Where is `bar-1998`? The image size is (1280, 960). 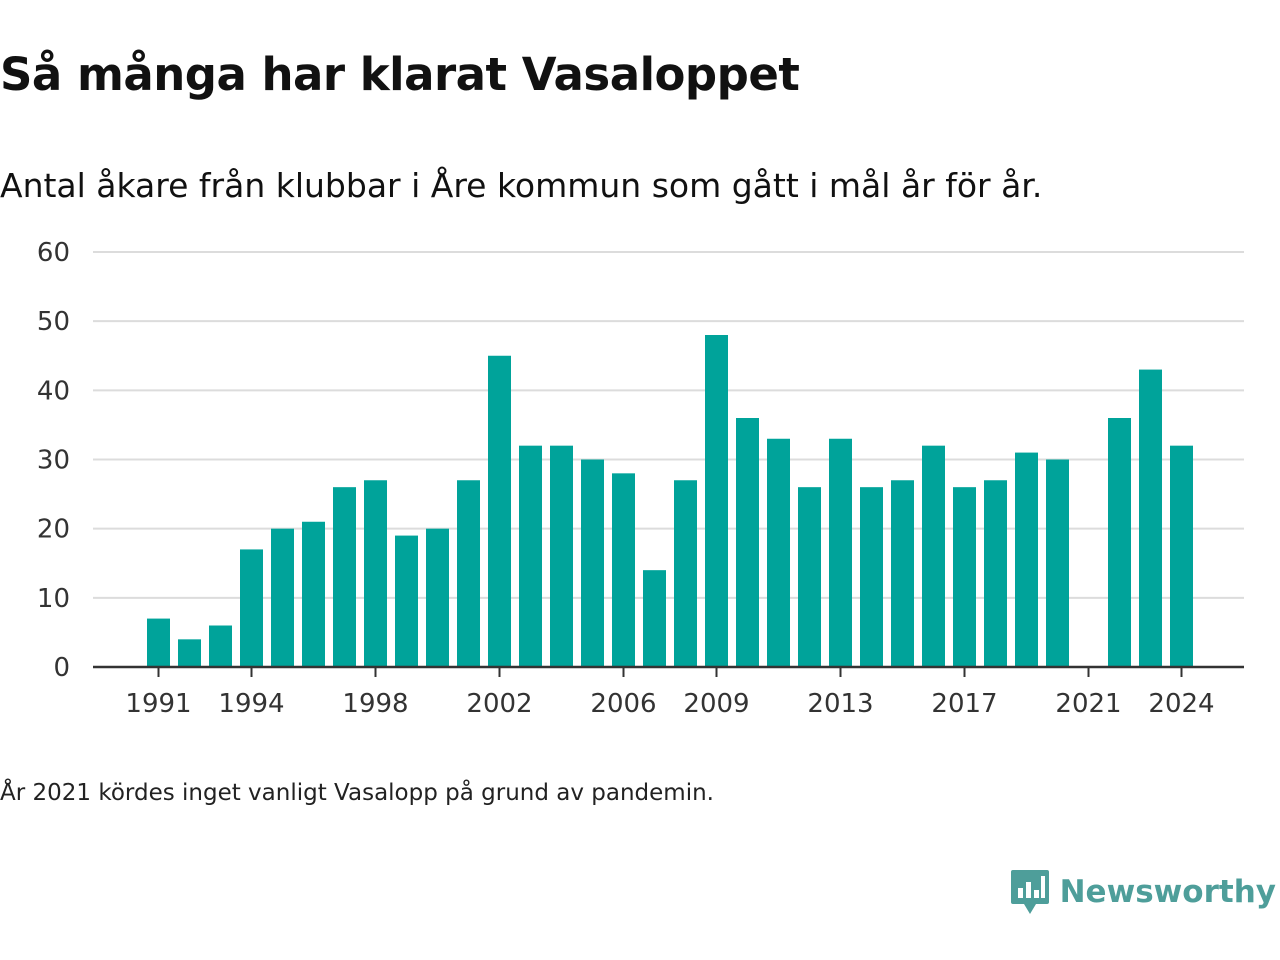 bar-1998 is located at coordinates (375, 573).